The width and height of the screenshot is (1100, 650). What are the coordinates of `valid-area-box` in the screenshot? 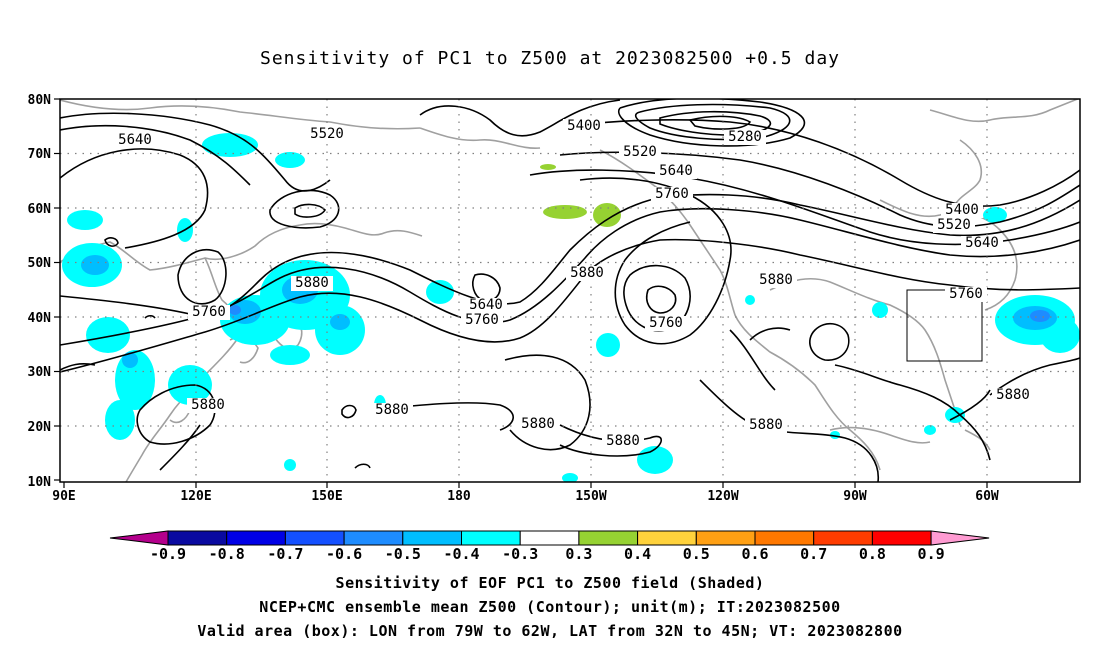 It's located at (944, 325).